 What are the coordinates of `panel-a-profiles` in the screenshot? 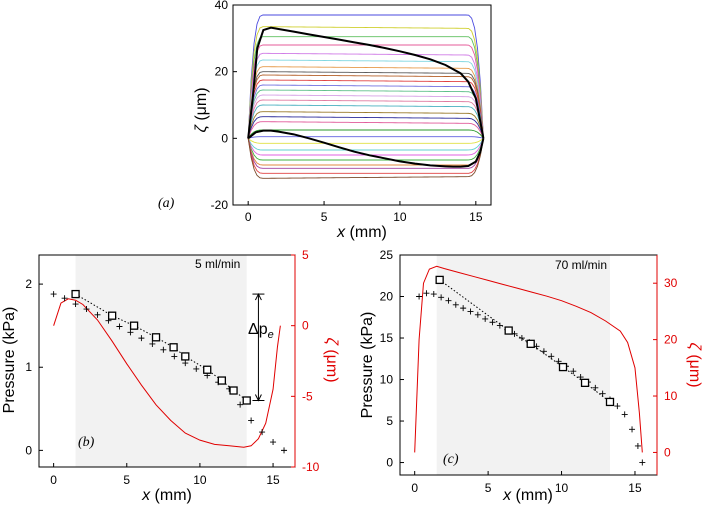 It's located at (365, 96).